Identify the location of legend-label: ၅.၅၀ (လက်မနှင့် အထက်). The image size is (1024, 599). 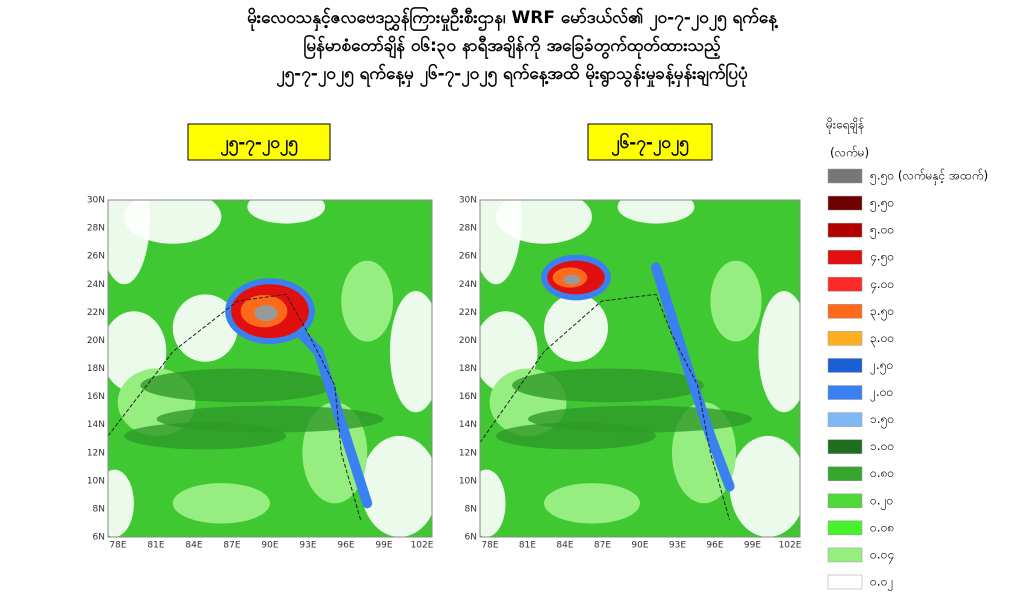
(929, 177).